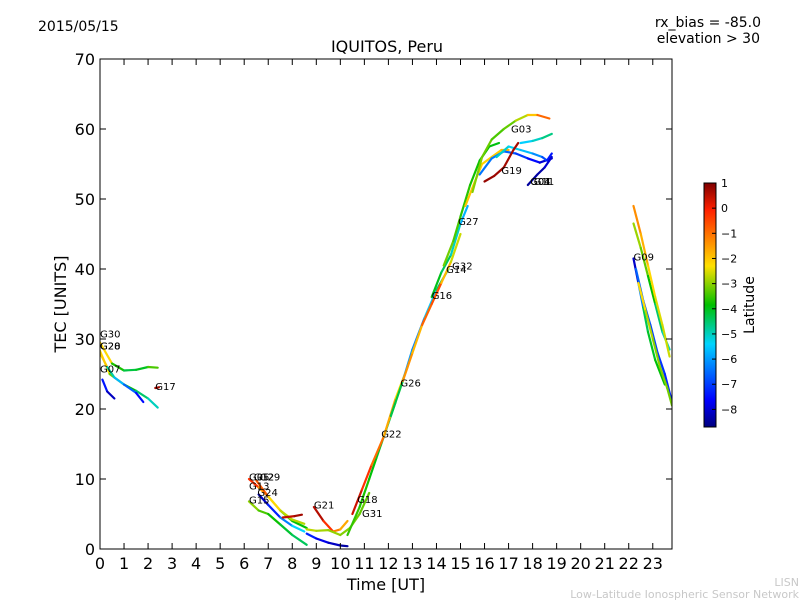  What do you see at coordinates (412, 563) in the screenshot?
I see `x-tick-label: 13` at bounding box center [412, 563].